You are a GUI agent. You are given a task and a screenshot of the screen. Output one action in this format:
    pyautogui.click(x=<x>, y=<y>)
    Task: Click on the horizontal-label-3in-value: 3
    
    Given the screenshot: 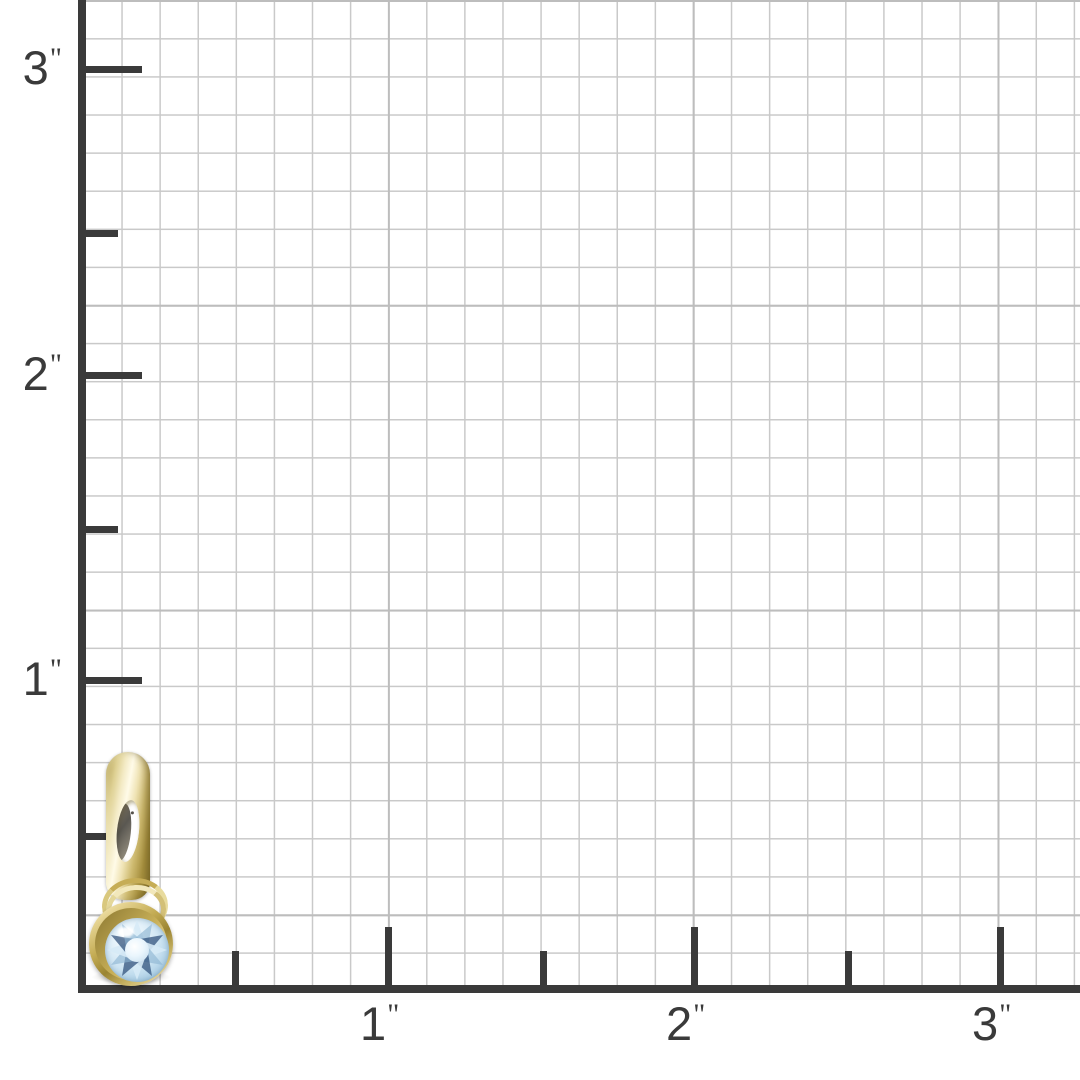 What is the action you would take?
    pyautogui.click(x=985, y=1023)
    